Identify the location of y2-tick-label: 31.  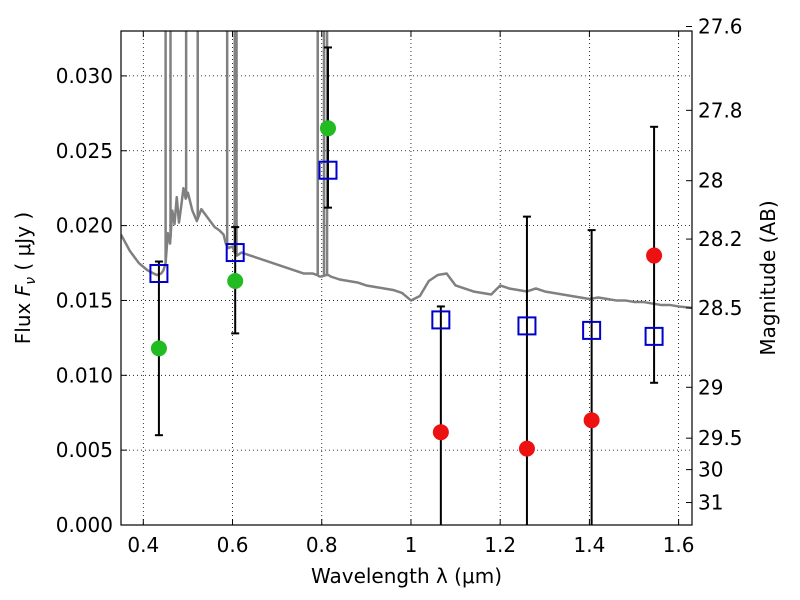
(710, 503).